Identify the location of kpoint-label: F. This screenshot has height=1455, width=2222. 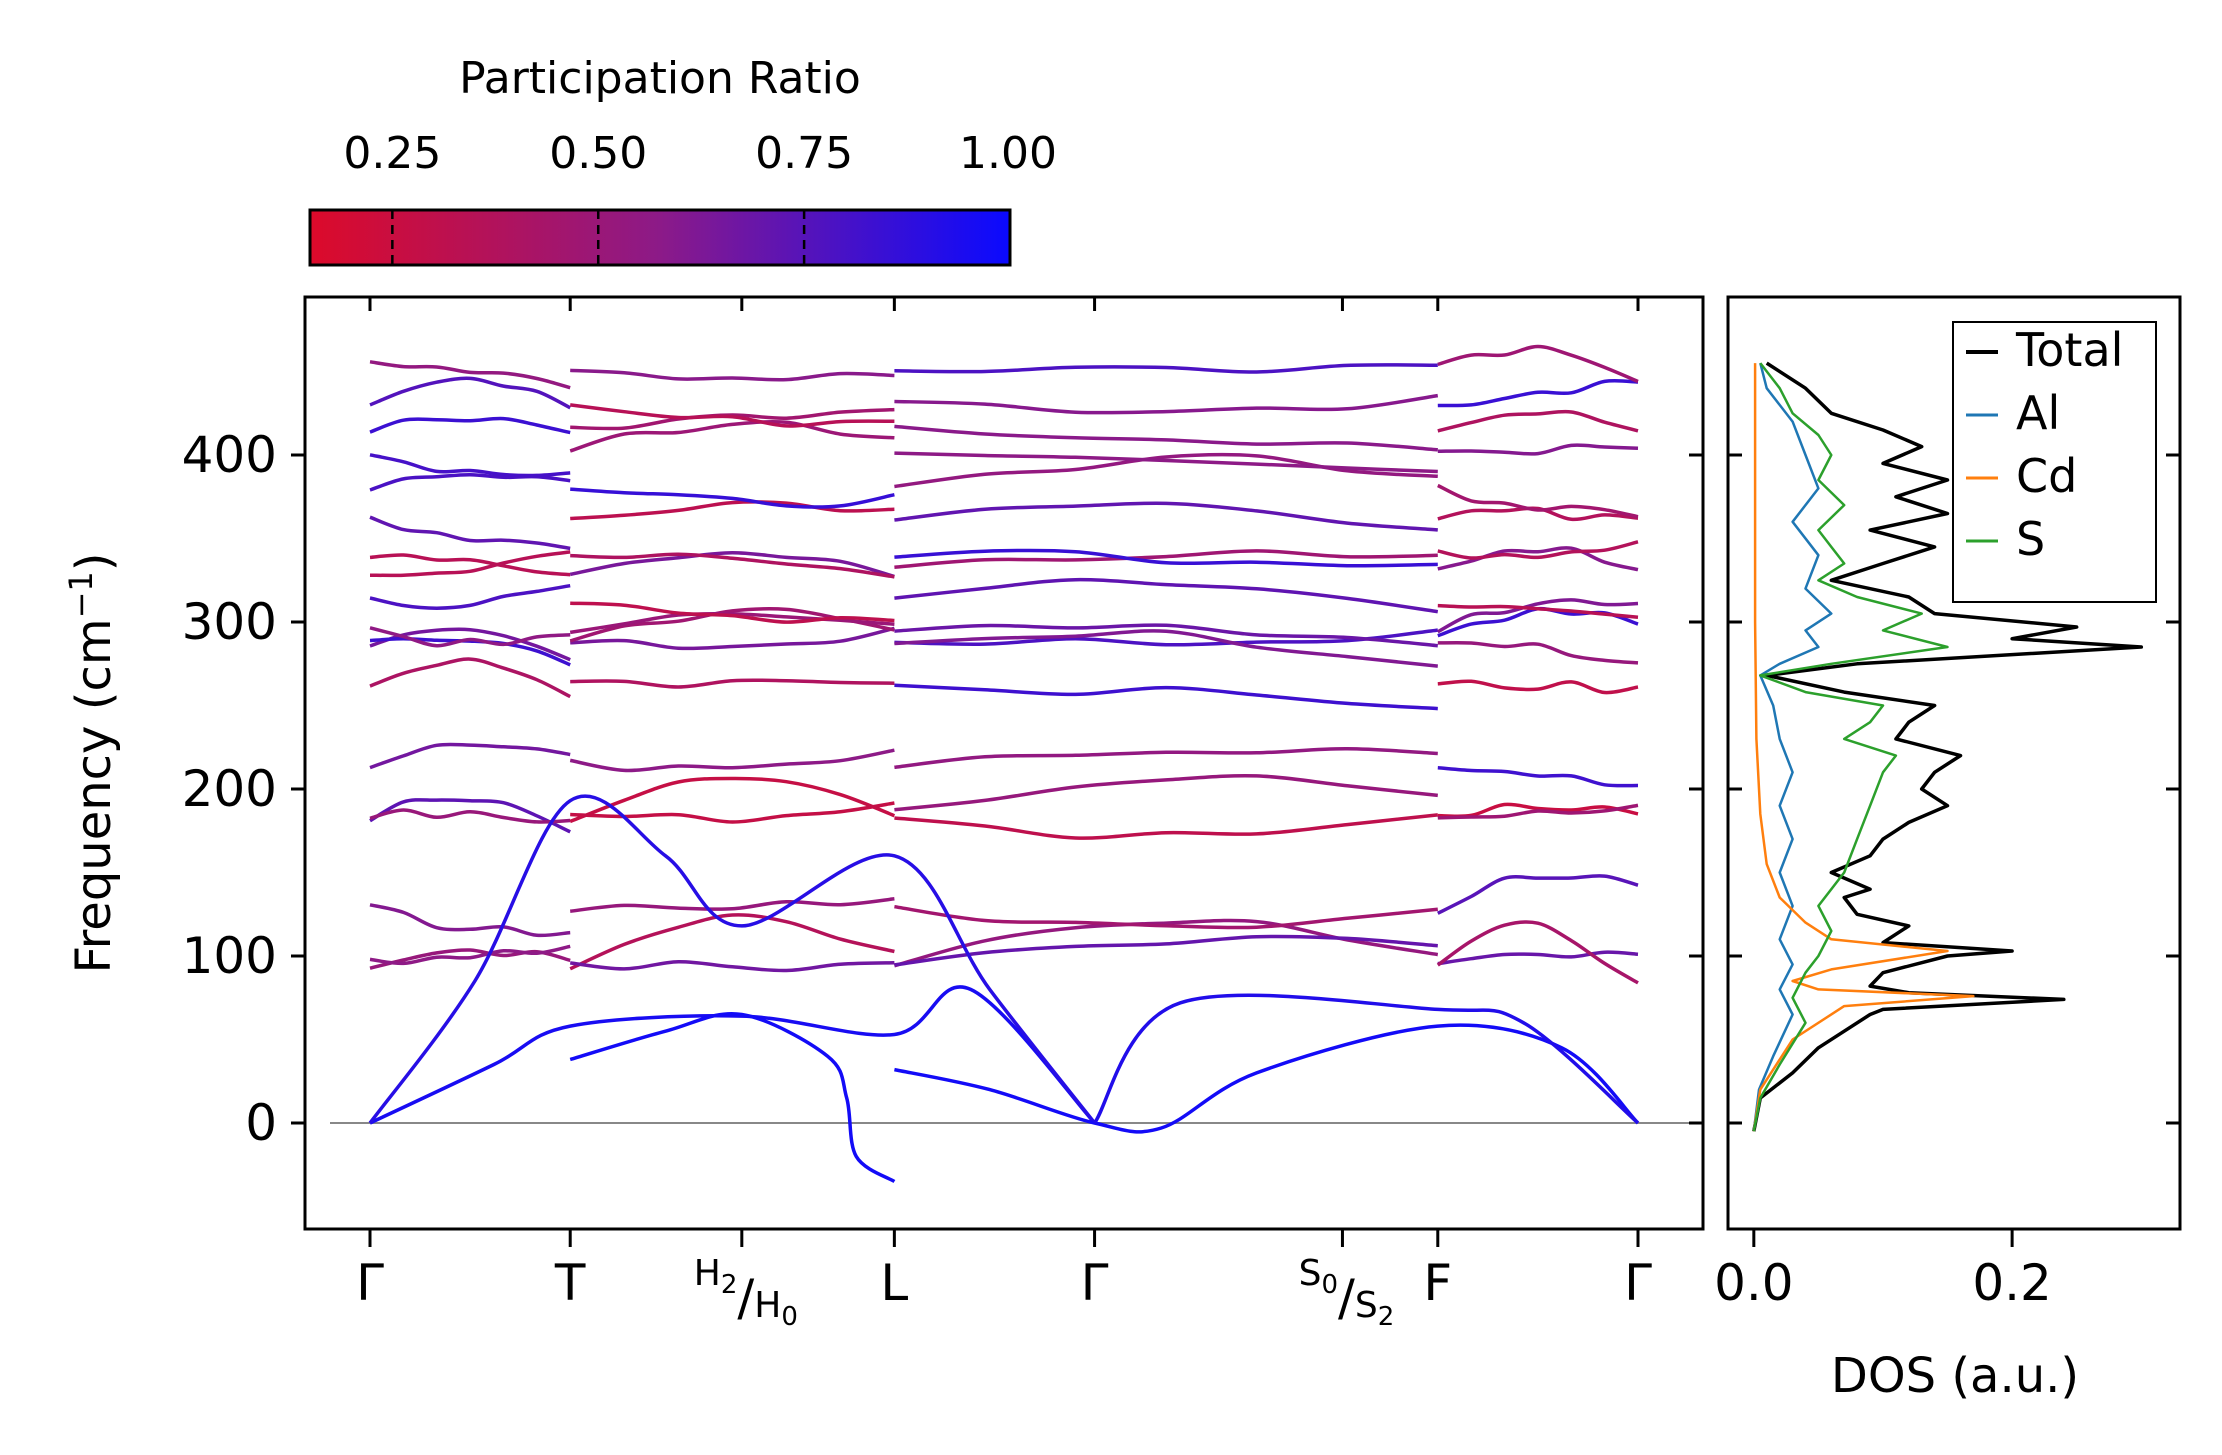
(1437, 1283).